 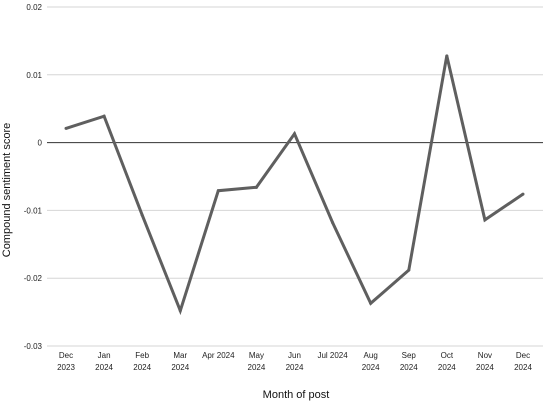 What do you see at coordinates (142, 361) in the screenshot?
I see `x-tick-label: Feb 2024` at bounding box center [142, 361].